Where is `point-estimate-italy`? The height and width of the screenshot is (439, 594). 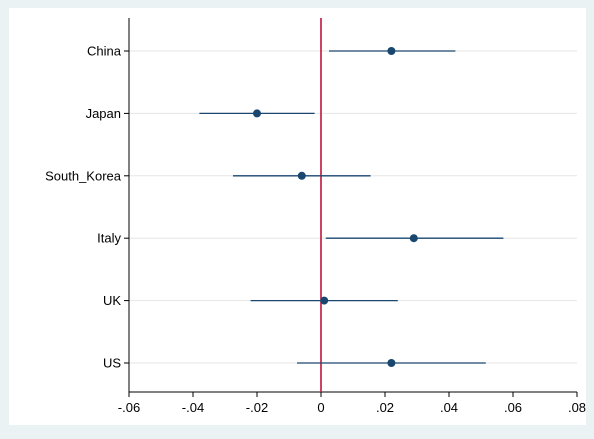 point-estimate-italy is located at coordinates (413, 238).